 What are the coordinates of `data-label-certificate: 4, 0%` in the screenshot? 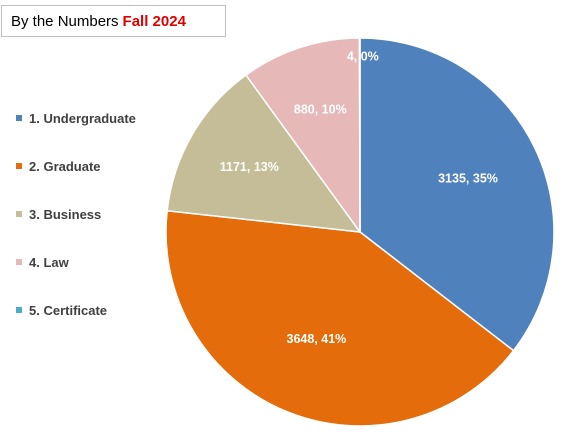 It's located at (363, 57).